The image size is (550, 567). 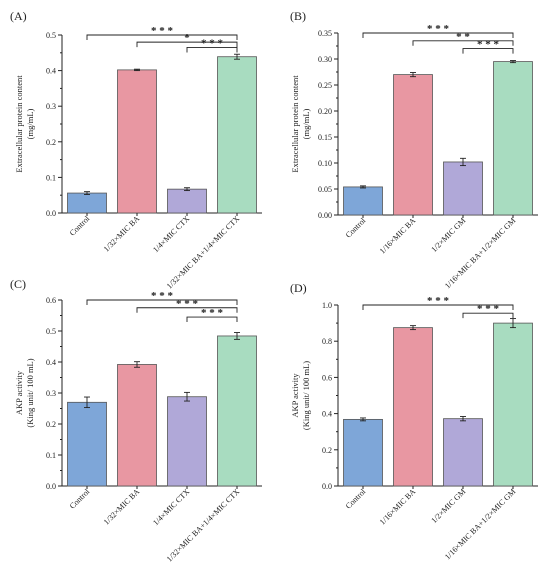 I want to click on y-tick-label: 0.10, so click(x=325, y=163).